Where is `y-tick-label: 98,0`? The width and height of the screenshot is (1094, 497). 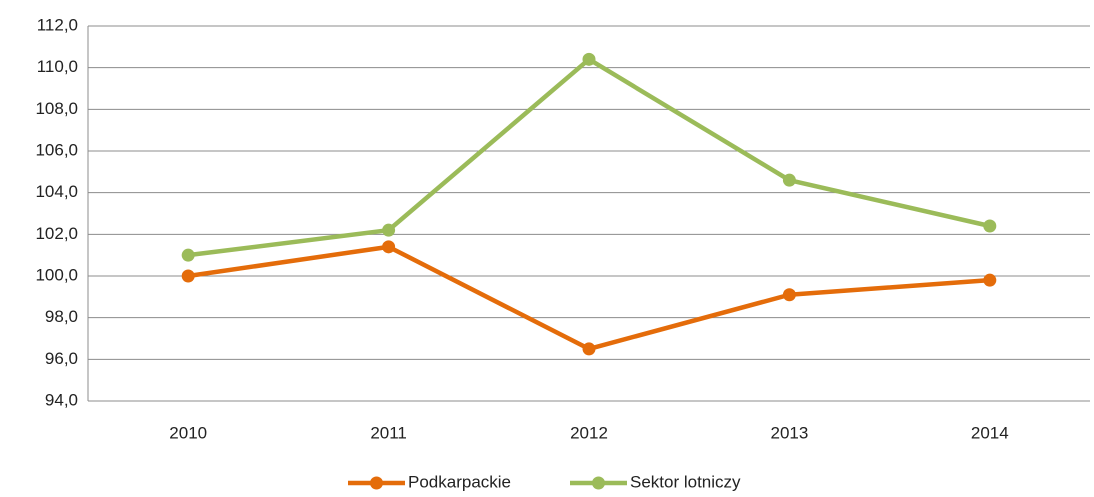 y-tick-label: 98,0 is located at coordinates (61, 316).